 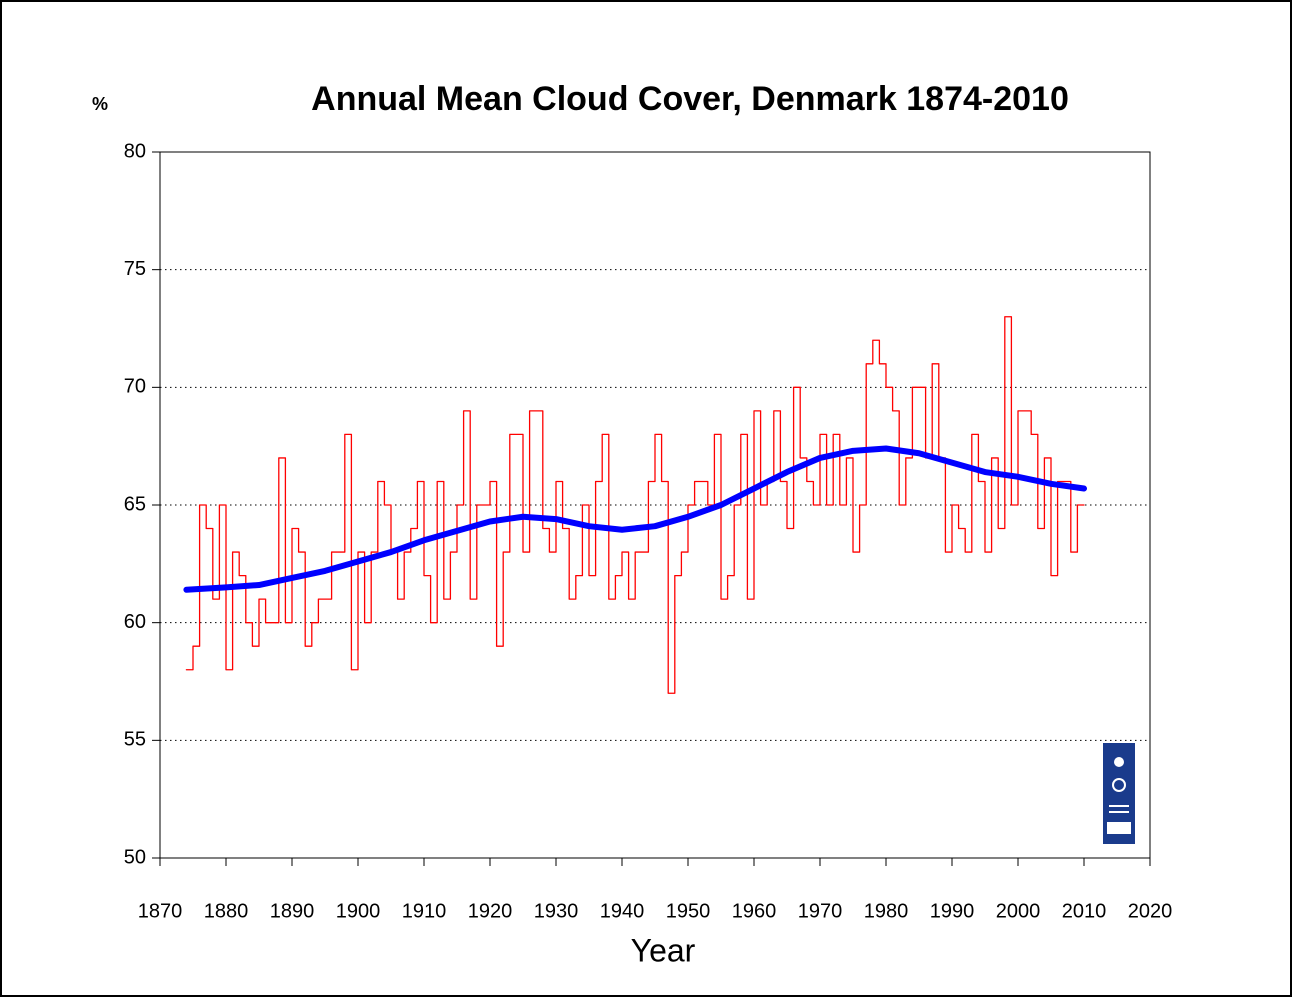 What do you see at coordinates (556, 911) in the screenshot?
I see `x-tick-label: 1930` at bounding box center [556, 911].